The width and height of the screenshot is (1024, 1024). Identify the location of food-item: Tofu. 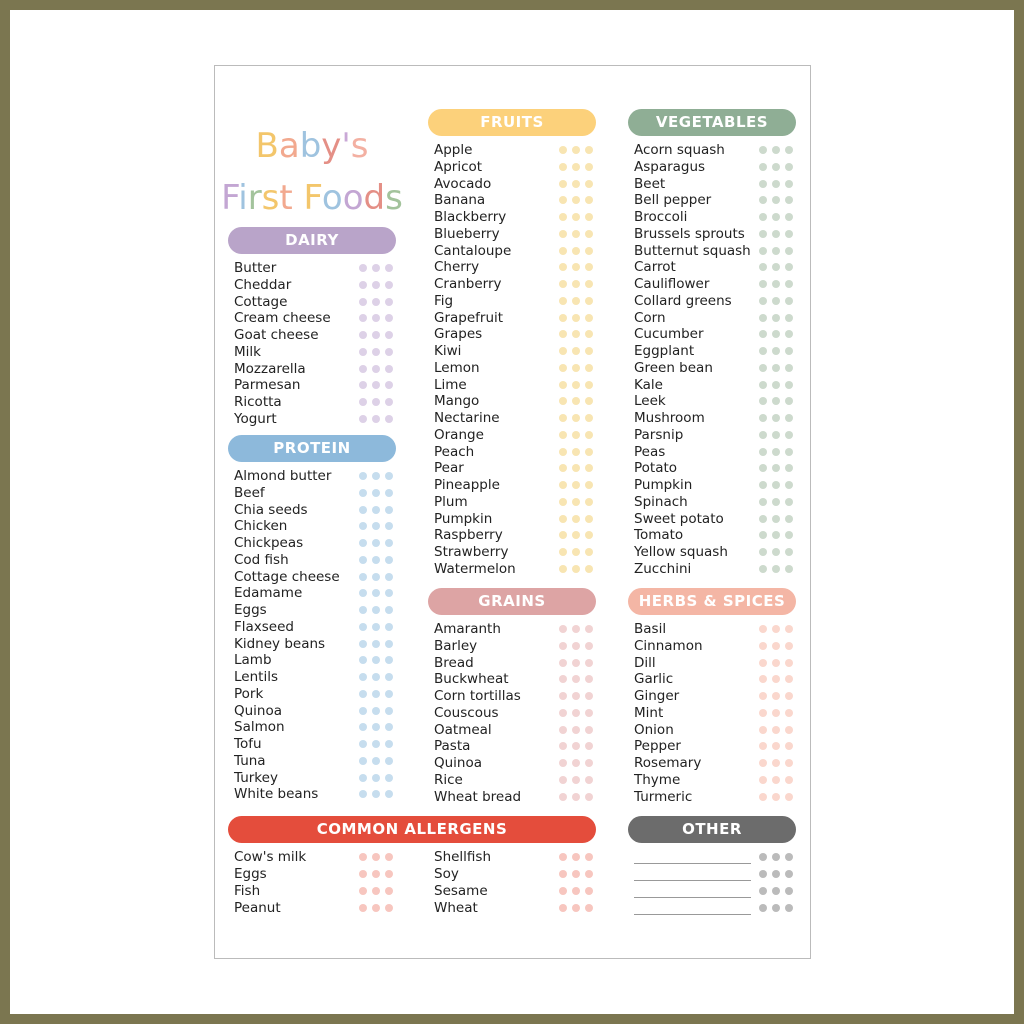
(248, 744).